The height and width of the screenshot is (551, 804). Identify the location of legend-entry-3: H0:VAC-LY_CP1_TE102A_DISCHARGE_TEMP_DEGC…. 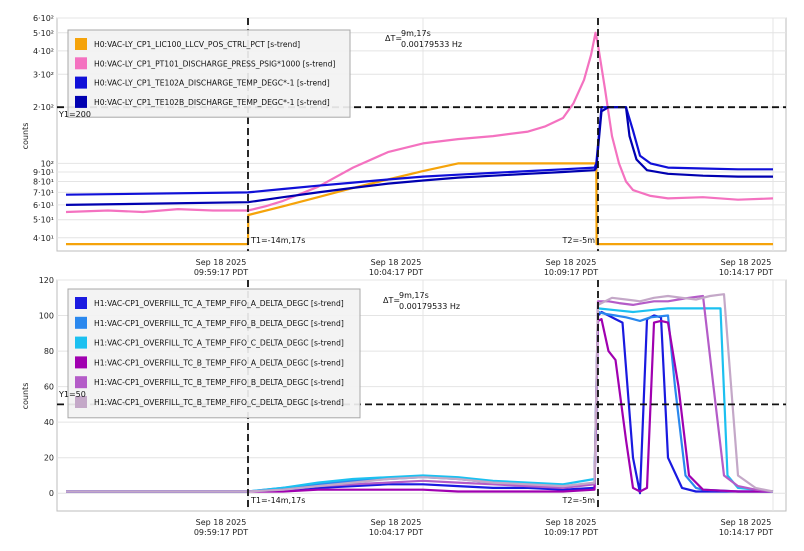
(212, 83).